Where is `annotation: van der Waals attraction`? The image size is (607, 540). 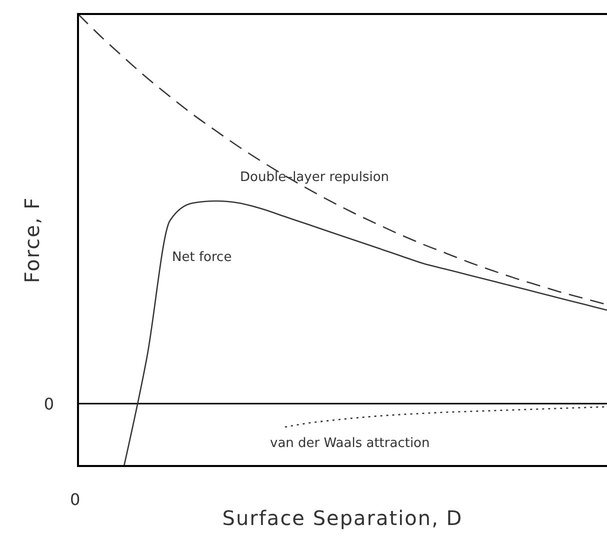
annotation: van der Waals attraction is located at coordinates (350, 443).